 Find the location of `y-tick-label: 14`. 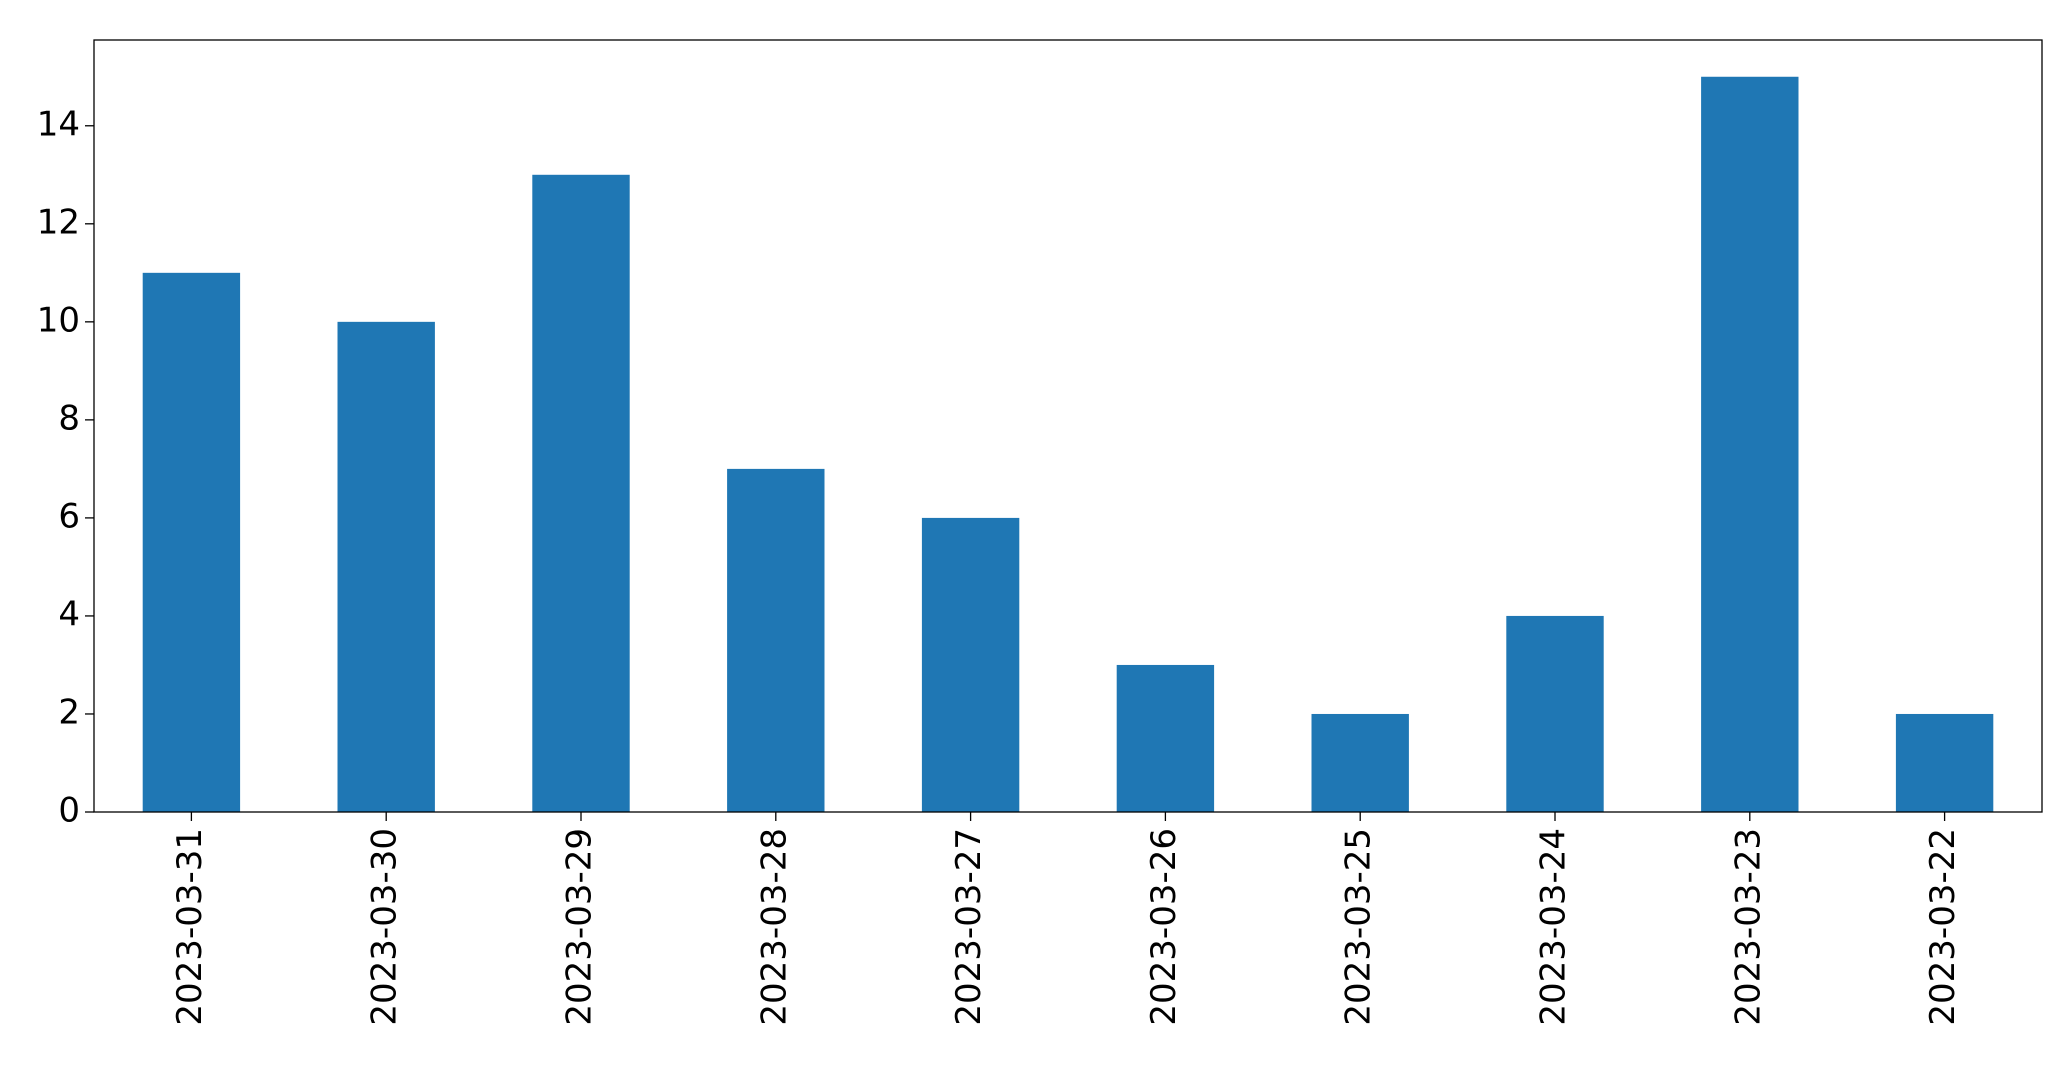

y-tick-label: 14 is located at coordinates (58, 124).